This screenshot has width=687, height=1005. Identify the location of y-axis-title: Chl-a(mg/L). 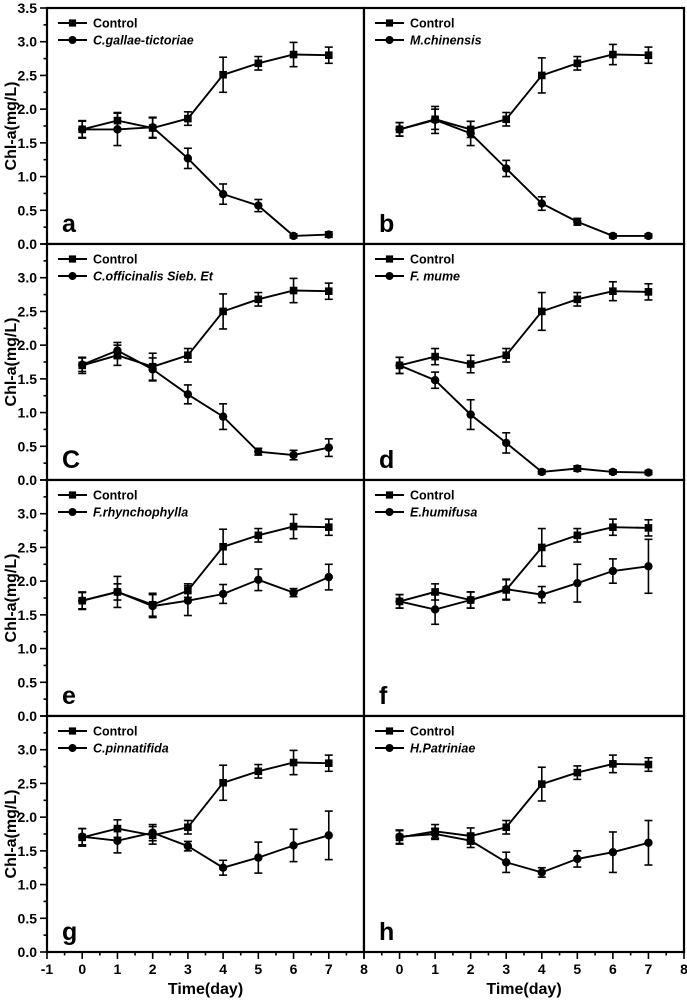
(11, 126).